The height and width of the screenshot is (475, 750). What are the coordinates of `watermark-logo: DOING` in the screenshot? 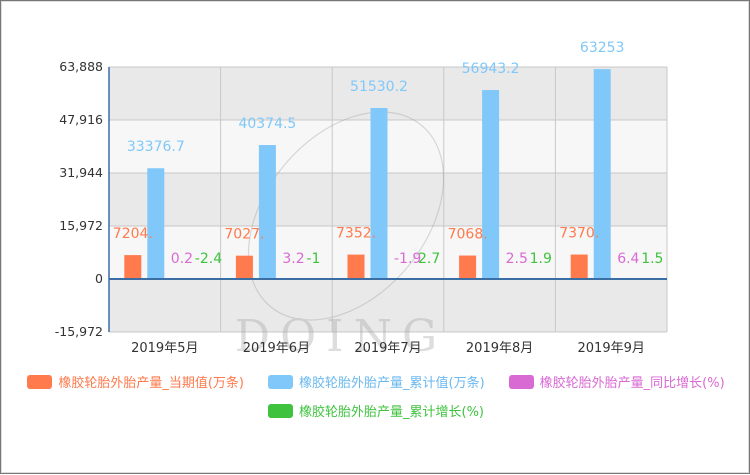 It's located at (341, 236).